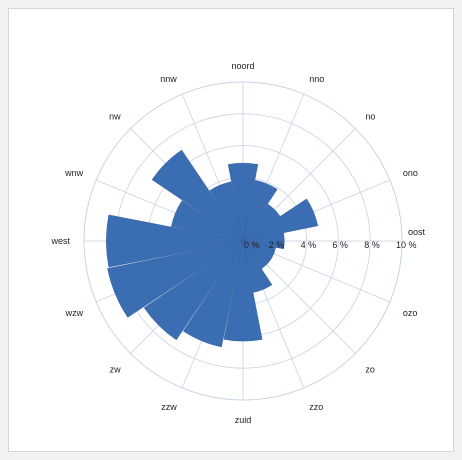 This screenshot has width=462, height=460. I want to click on radial-tick-labels: 0 % 2 % 4 % 6 % 8 % 10 %, so click(330, 245).